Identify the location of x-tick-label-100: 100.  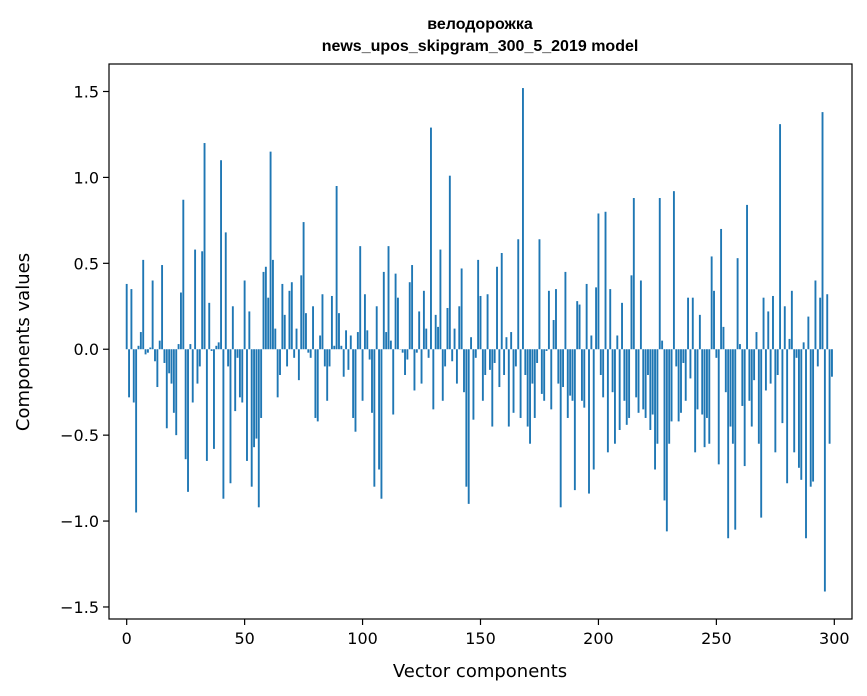
(362, 638).